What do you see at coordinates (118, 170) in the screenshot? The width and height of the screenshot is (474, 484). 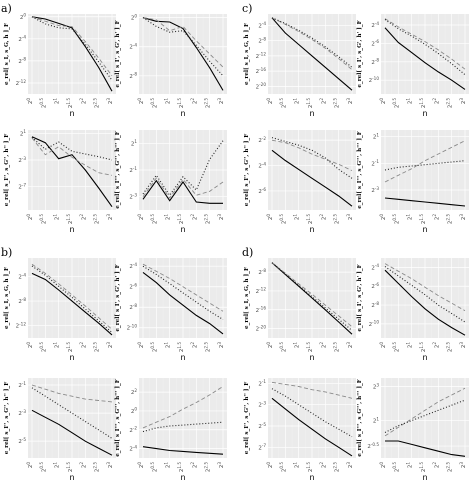 I see `y-axis-label: e_rel[ s_I''', s_G''', h''' ]_F` at bounding box center [118, 170].